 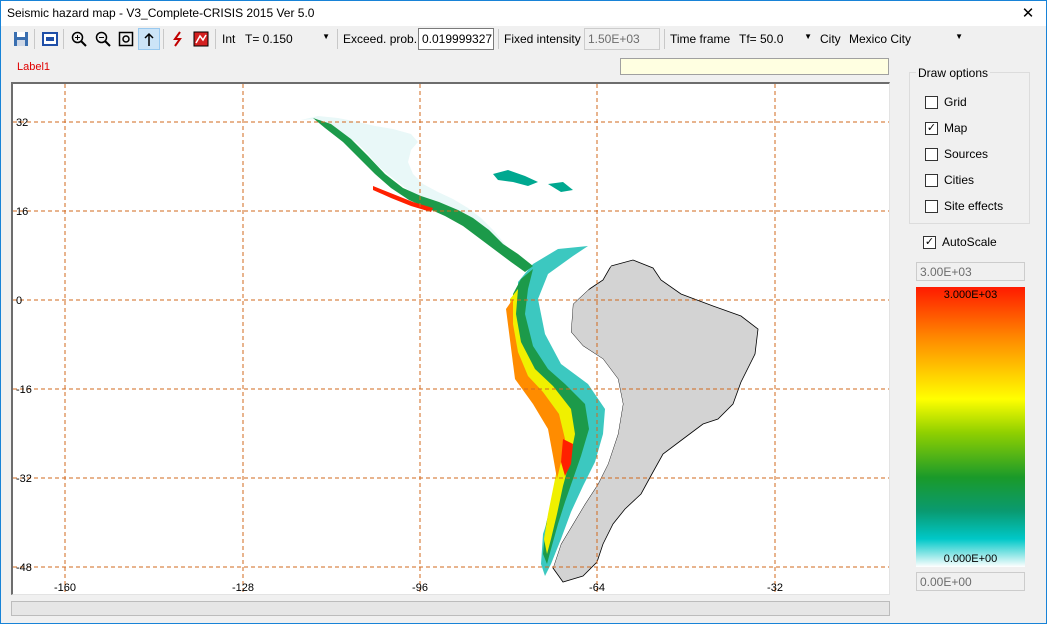 What do you see at coordinates (24, 479) in the screenshot?
I see `y-tick-label: -32` at bounding box center [24, 479].